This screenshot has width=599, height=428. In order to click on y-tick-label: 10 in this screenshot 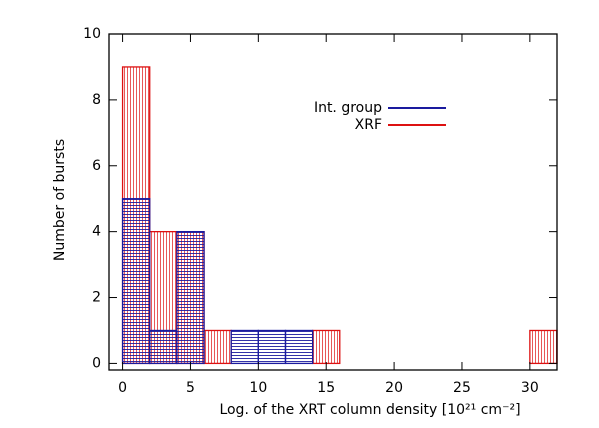, I will do `click(92, 34)`.